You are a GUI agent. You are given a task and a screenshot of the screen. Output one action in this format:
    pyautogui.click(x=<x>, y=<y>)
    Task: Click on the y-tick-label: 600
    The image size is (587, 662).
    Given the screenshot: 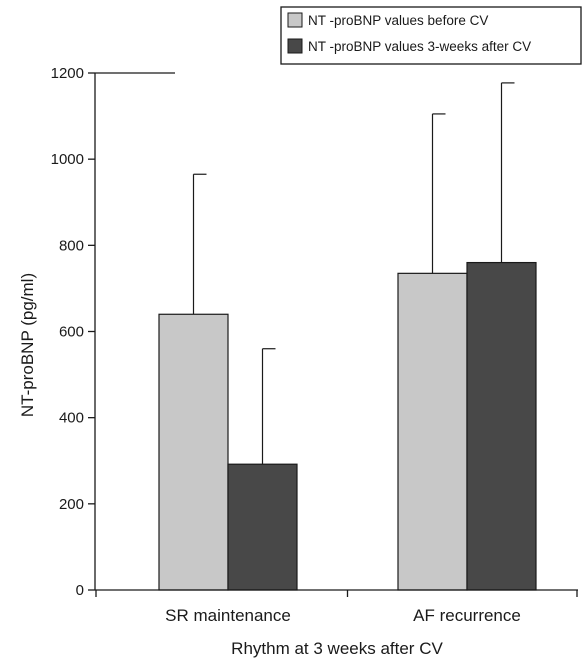 What is the action you would take?
    pyautogui.click(x=71, y=332)
    